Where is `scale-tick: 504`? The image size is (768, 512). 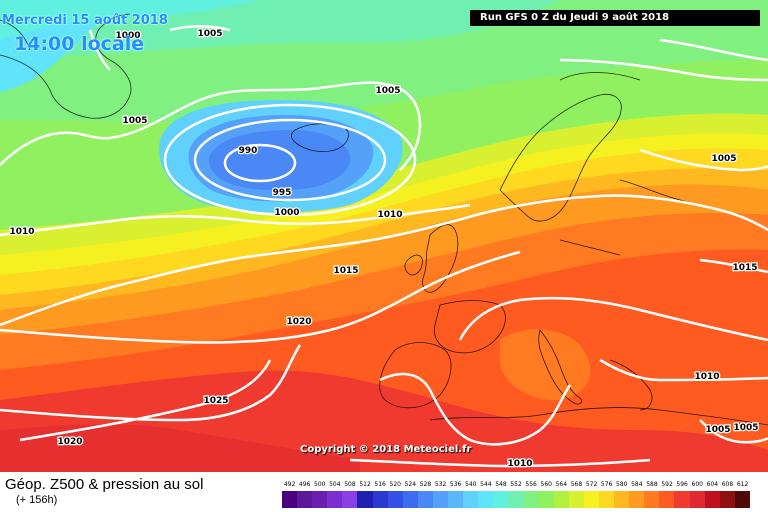
scale-tick: 504 is located at coordinates (335, 484).